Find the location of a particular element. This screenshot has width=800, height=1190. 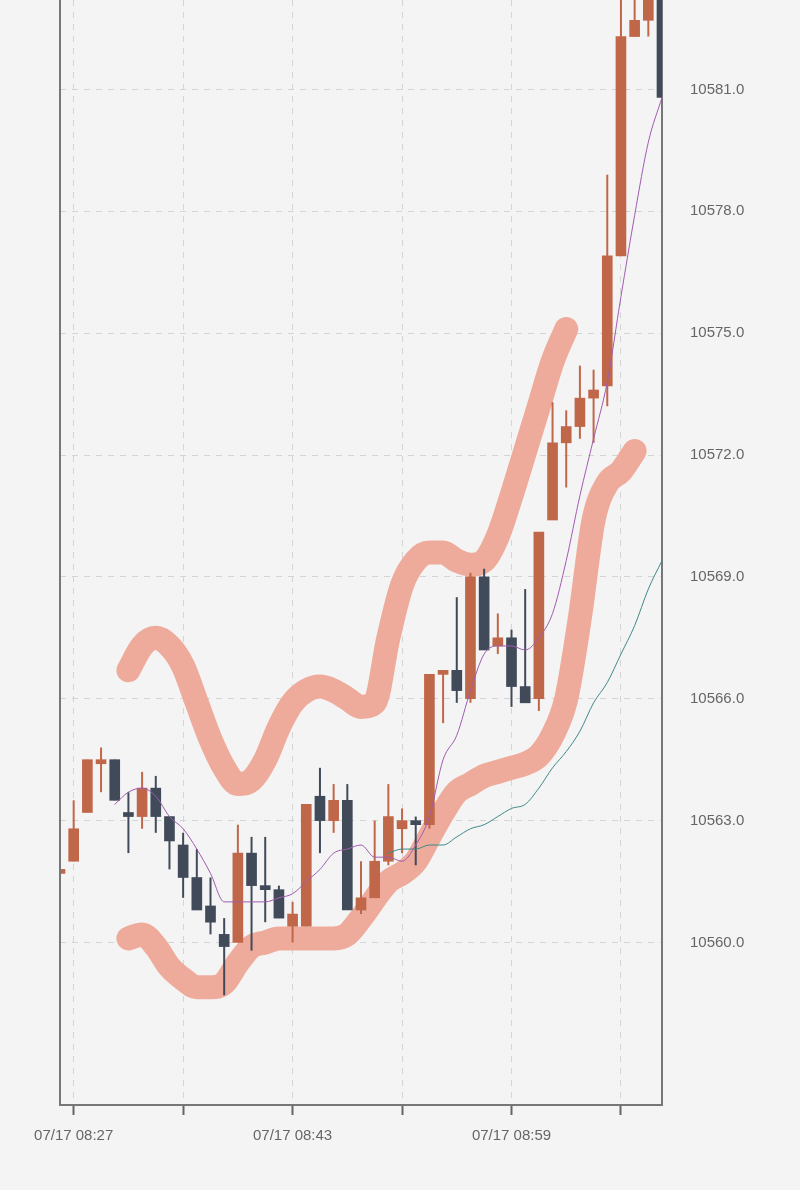

x-tick-label: 07/17 08:43 is located at coordinates (292, 1135).